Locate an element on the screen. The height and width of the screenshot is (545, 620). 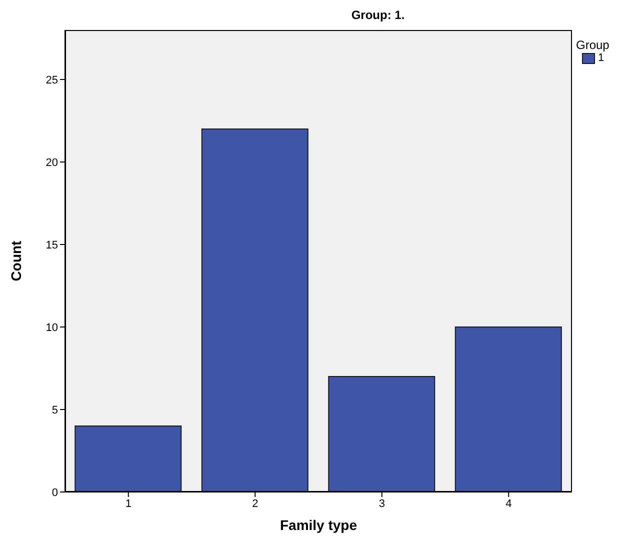
y-tick-label: 10 is located at coordinates (52, 328).